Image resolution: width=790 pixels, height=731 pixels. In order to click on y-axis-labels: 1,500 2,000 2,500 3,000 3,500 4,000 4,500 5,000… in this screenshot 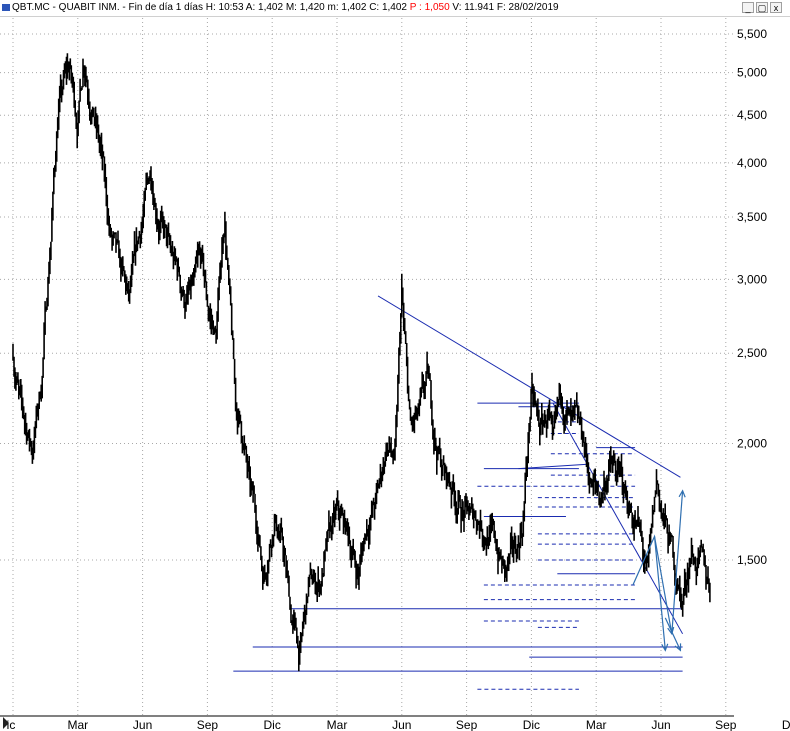, I will do `click(752, 297)`.